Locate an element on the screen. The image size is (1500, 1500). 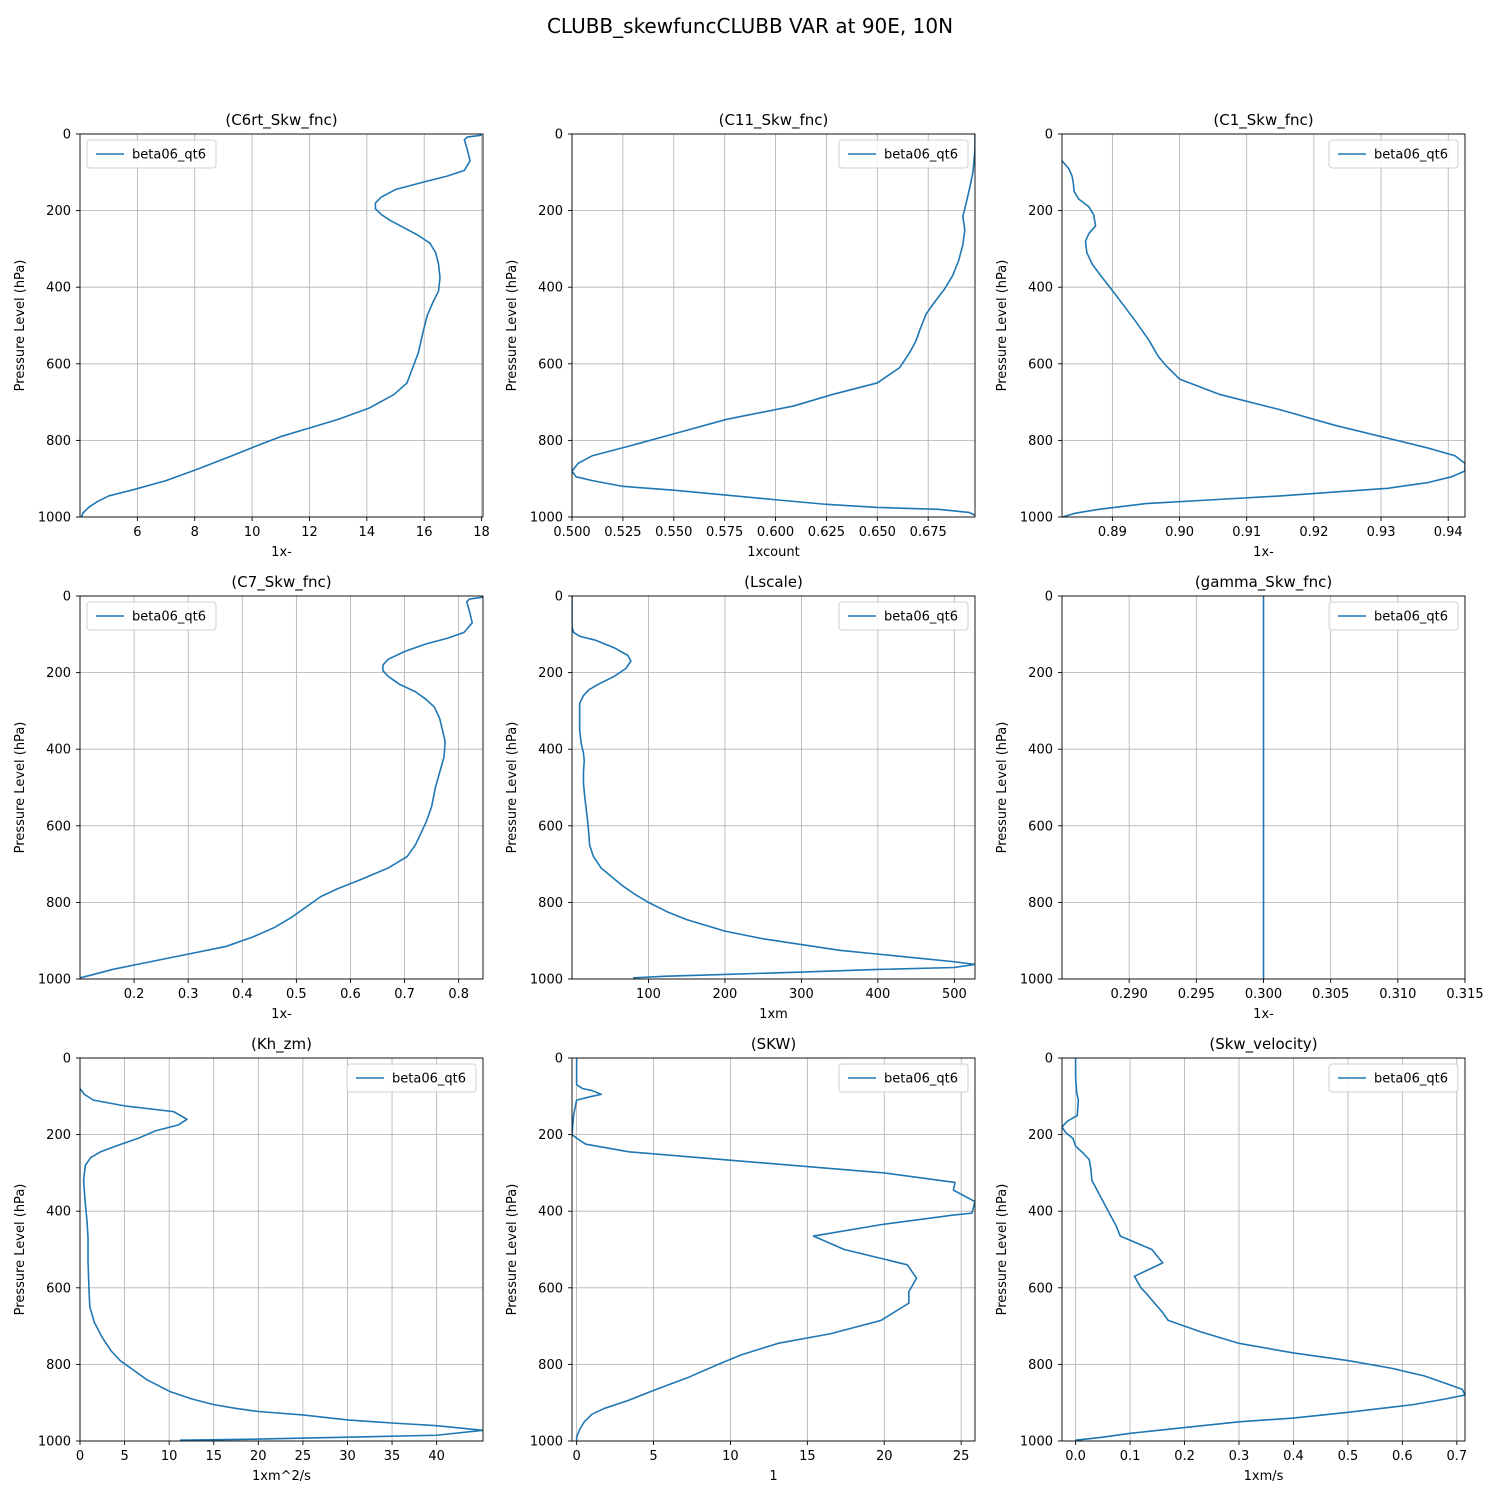
x-tick-label: 30 is located at coordinates (347, 1456).